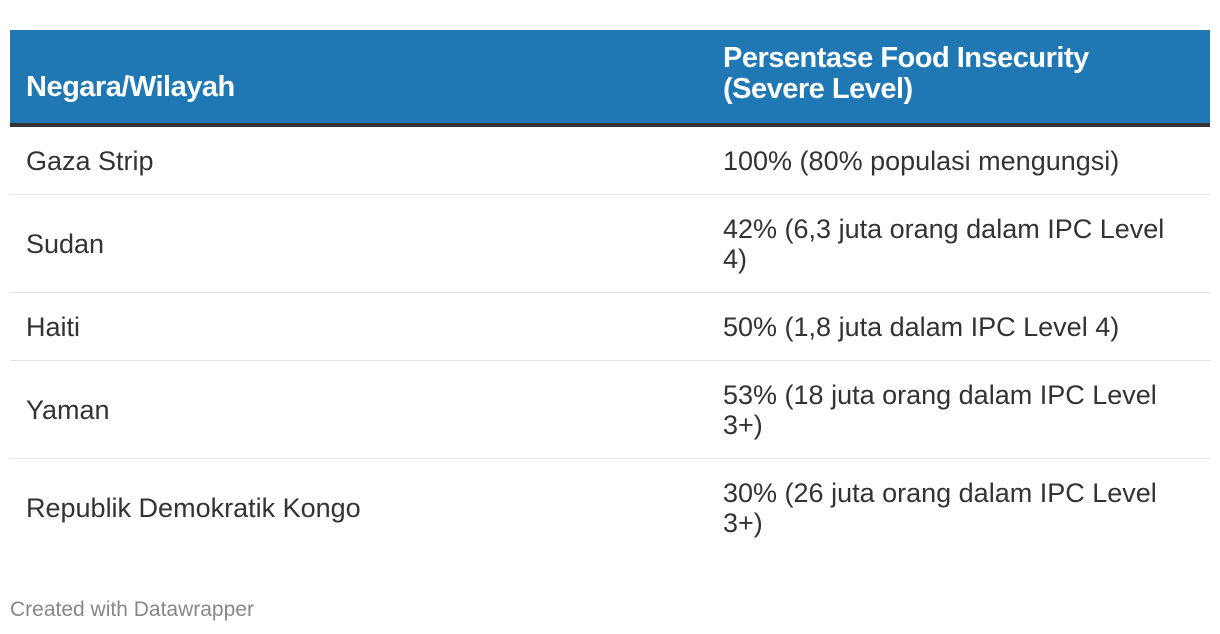 The height and width of the screenshot is (634, 1220). What do you see at coordinates (358, 409) in the screenshot?
I see `table-cell-country: Yaman` at bounding box center [358, 409].